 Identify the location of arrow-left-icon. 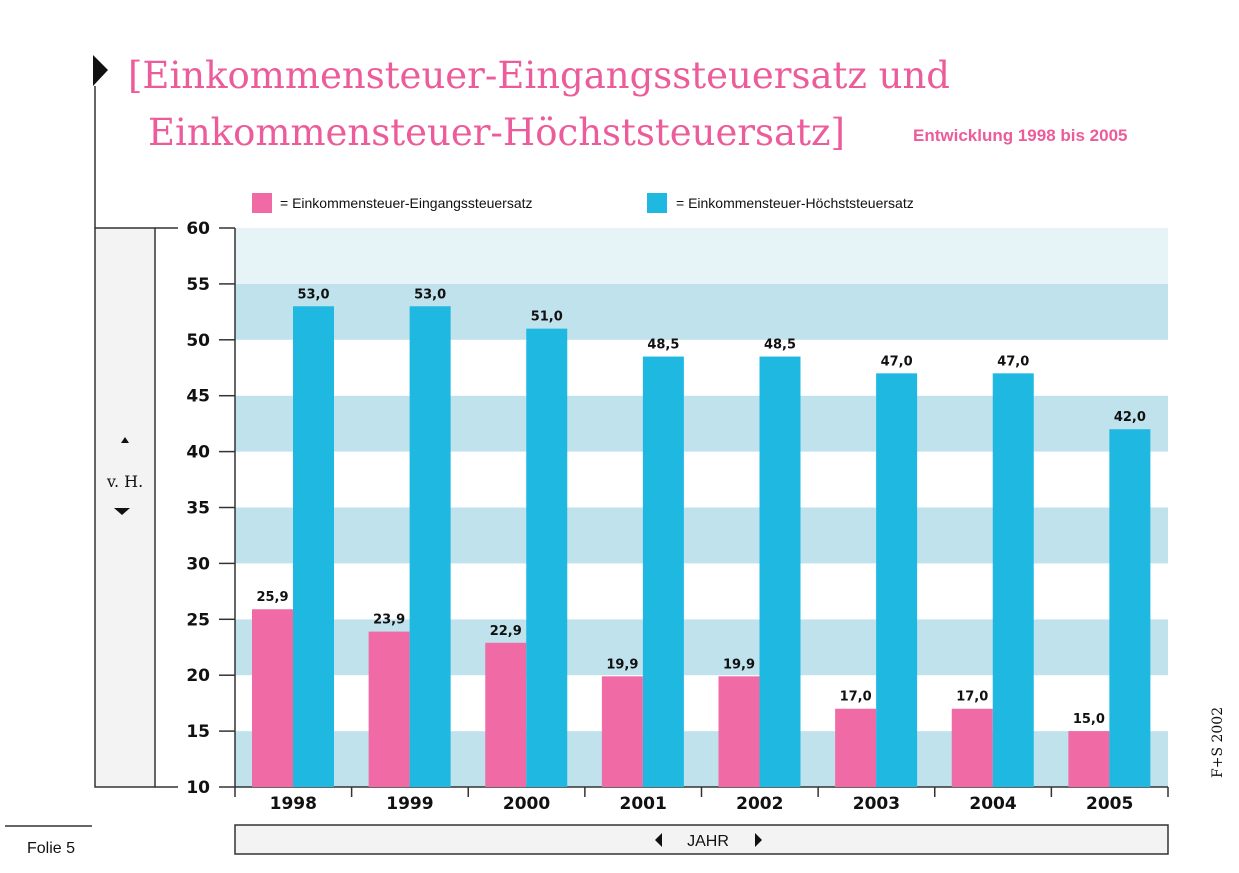
(658, 840).